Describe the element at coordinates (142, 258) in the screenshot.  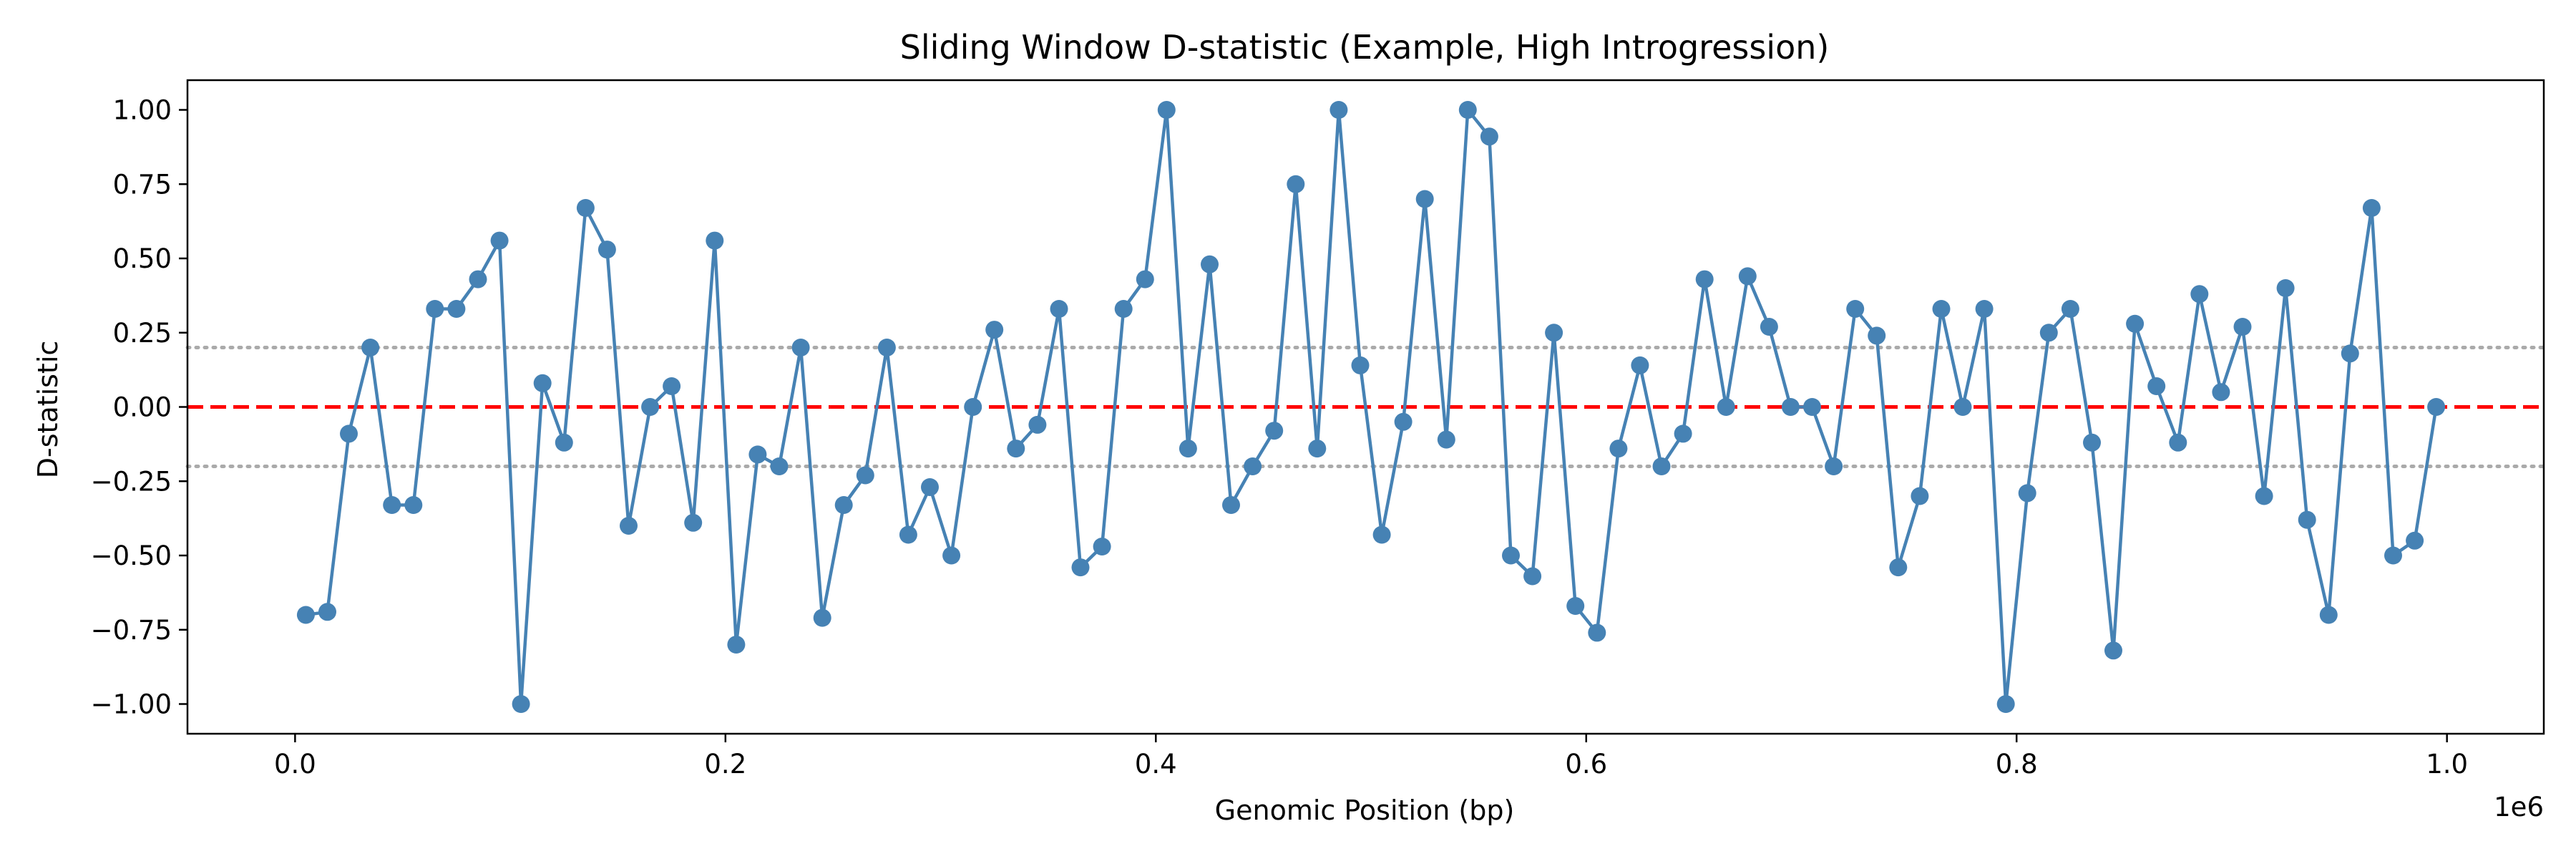
I see `y-tick-label: 0.50` at that location.